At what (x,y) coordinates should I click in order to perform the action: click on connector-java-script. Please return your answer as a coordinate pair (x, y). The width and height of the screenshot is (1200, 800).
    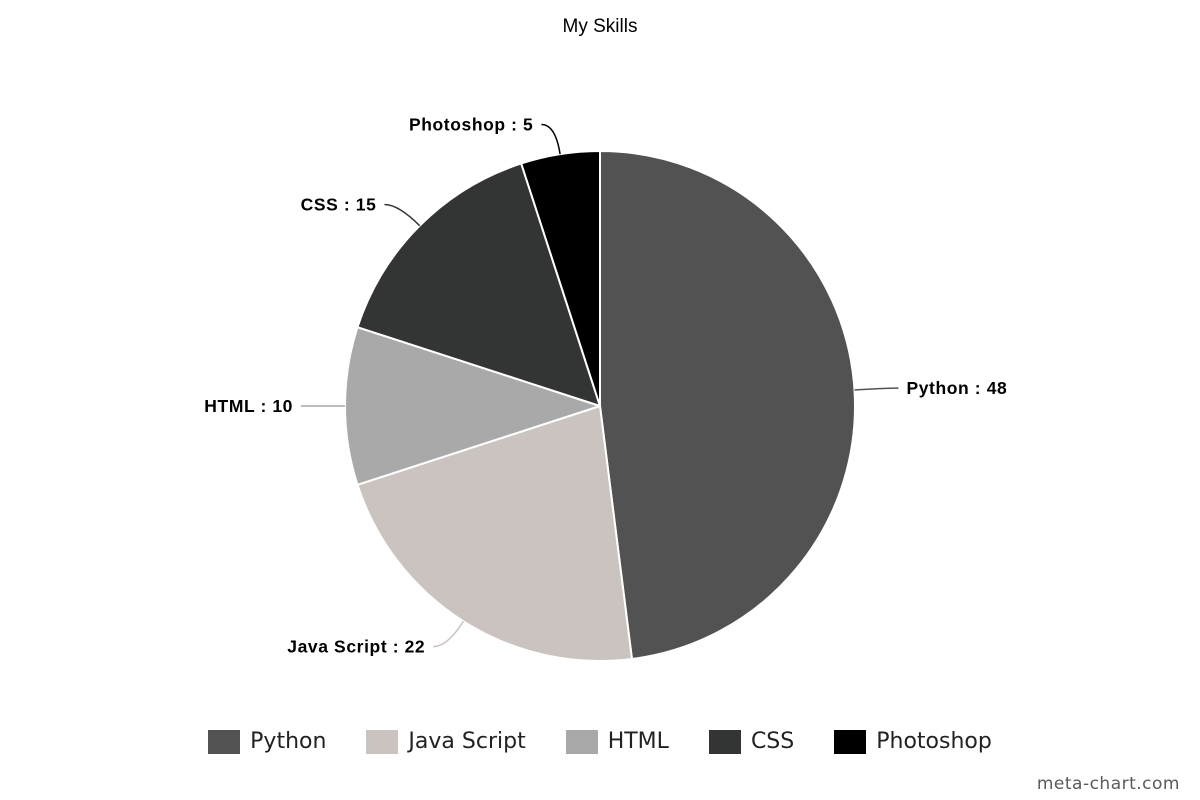
    Looking at the image, I should click on (448, 634).